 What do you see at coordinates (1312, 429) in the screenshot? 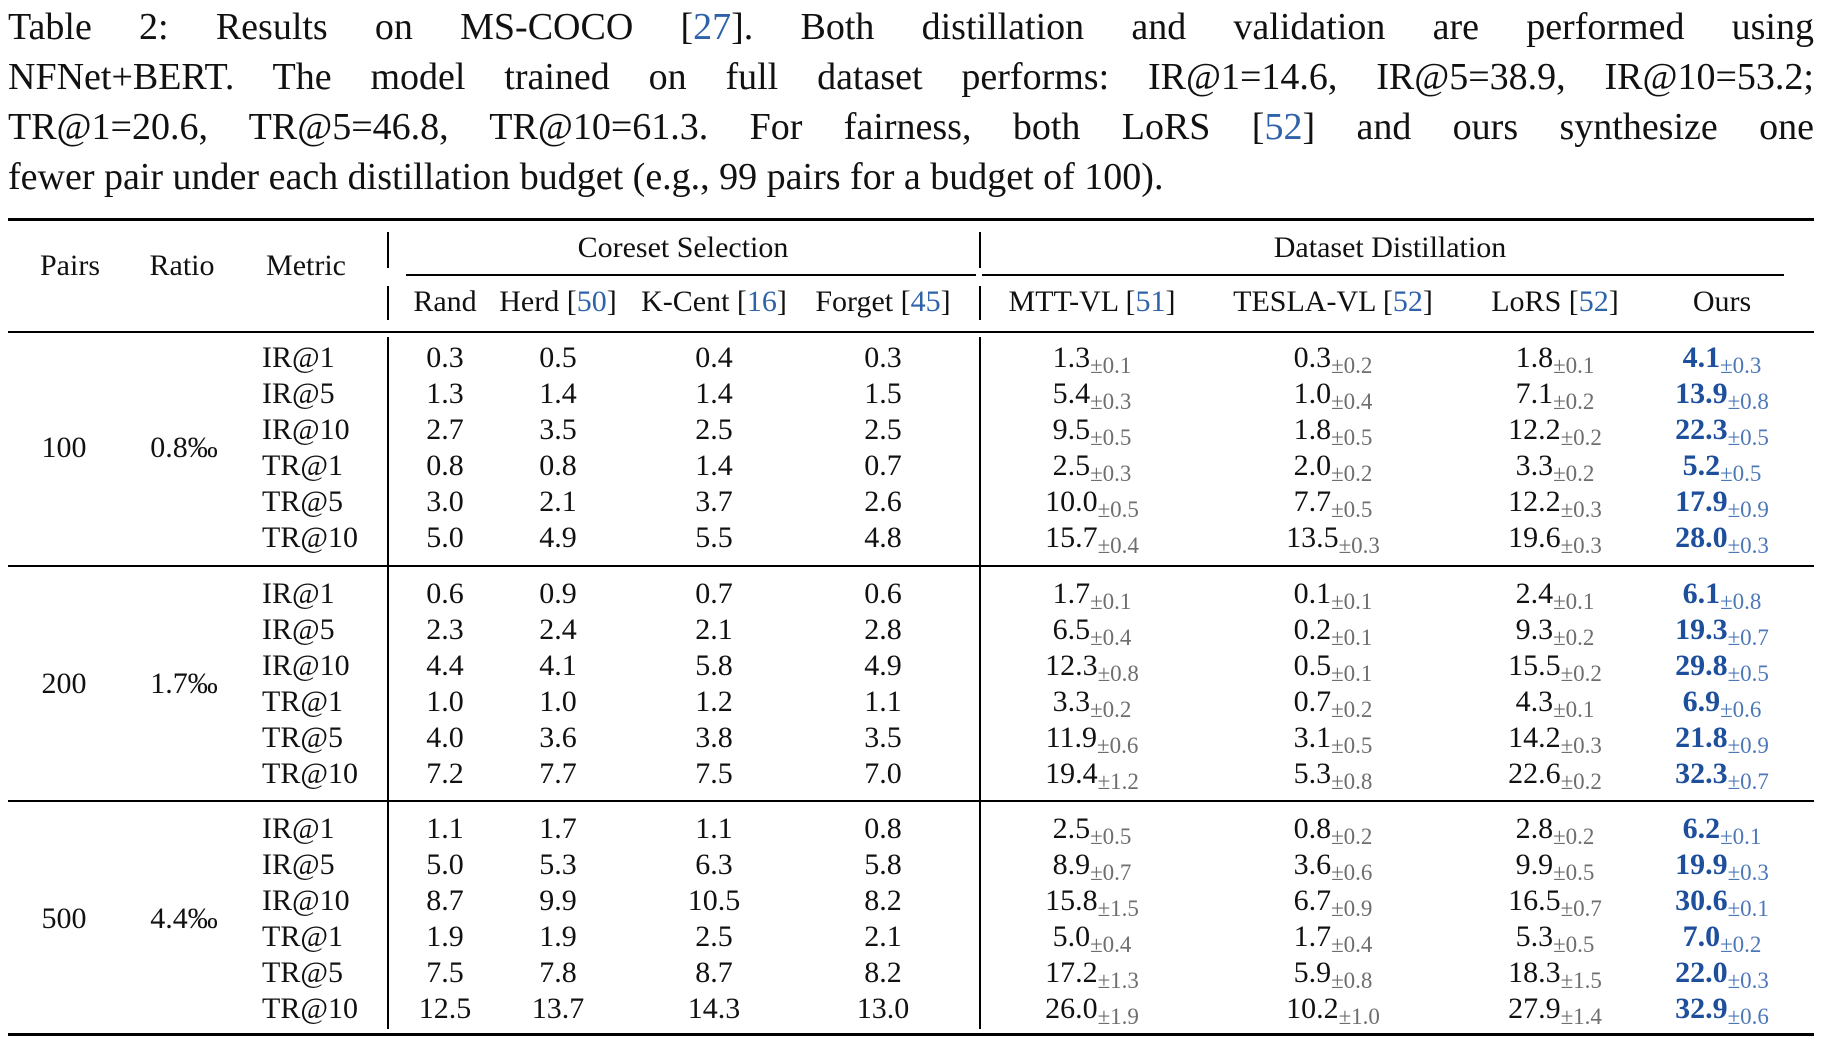
I see `cell-value: 1.8` at bounding box center [1312, 429].